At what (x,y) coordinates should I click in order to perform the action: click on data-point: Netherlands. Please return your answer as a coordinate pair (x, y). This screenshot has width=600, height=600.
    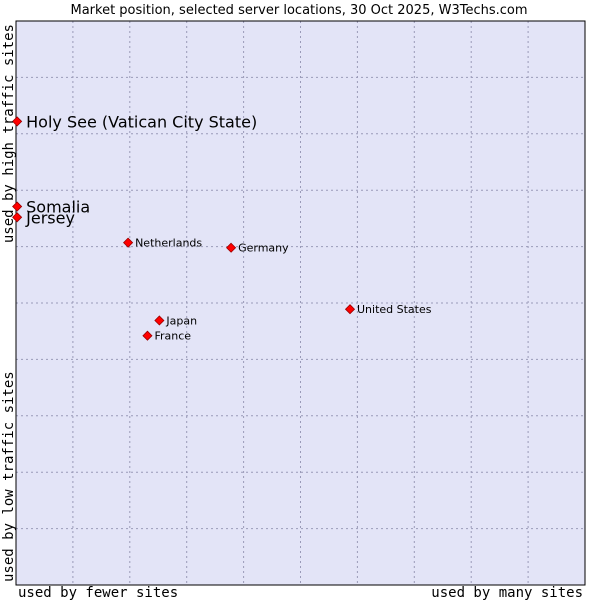
    Looking at the image, I should click on (162, 243).